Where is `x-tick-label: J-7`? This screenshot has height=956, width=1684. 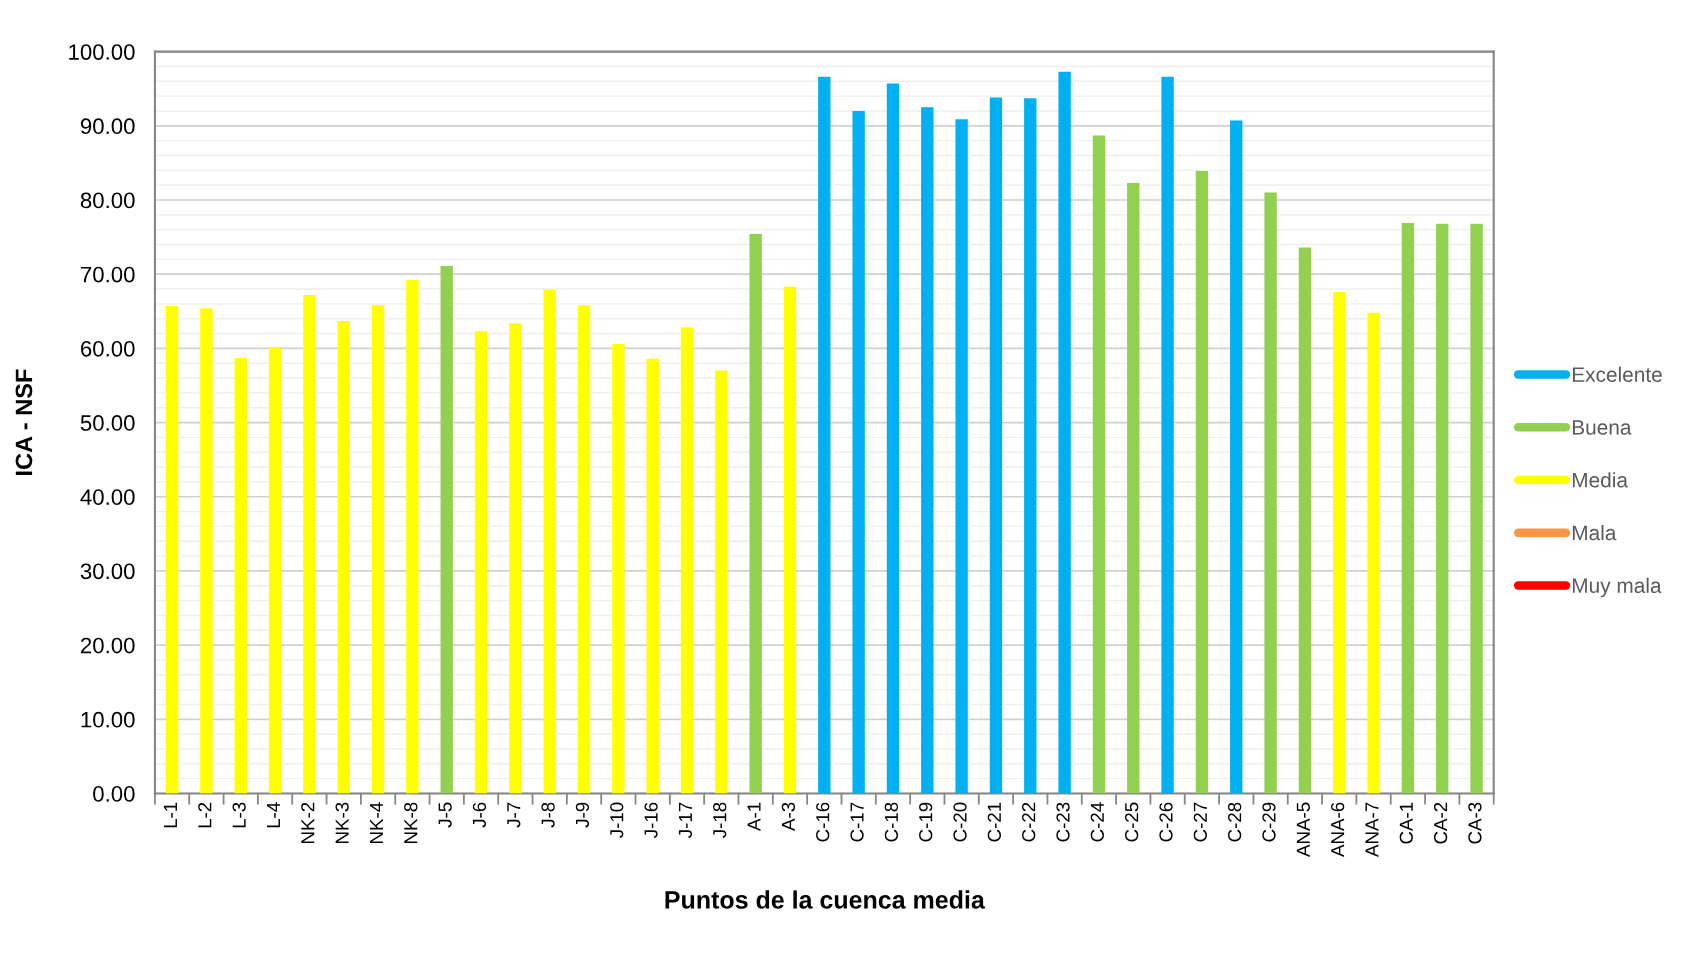
x-tick-label: J-7 is located at coordinates (514, 815).